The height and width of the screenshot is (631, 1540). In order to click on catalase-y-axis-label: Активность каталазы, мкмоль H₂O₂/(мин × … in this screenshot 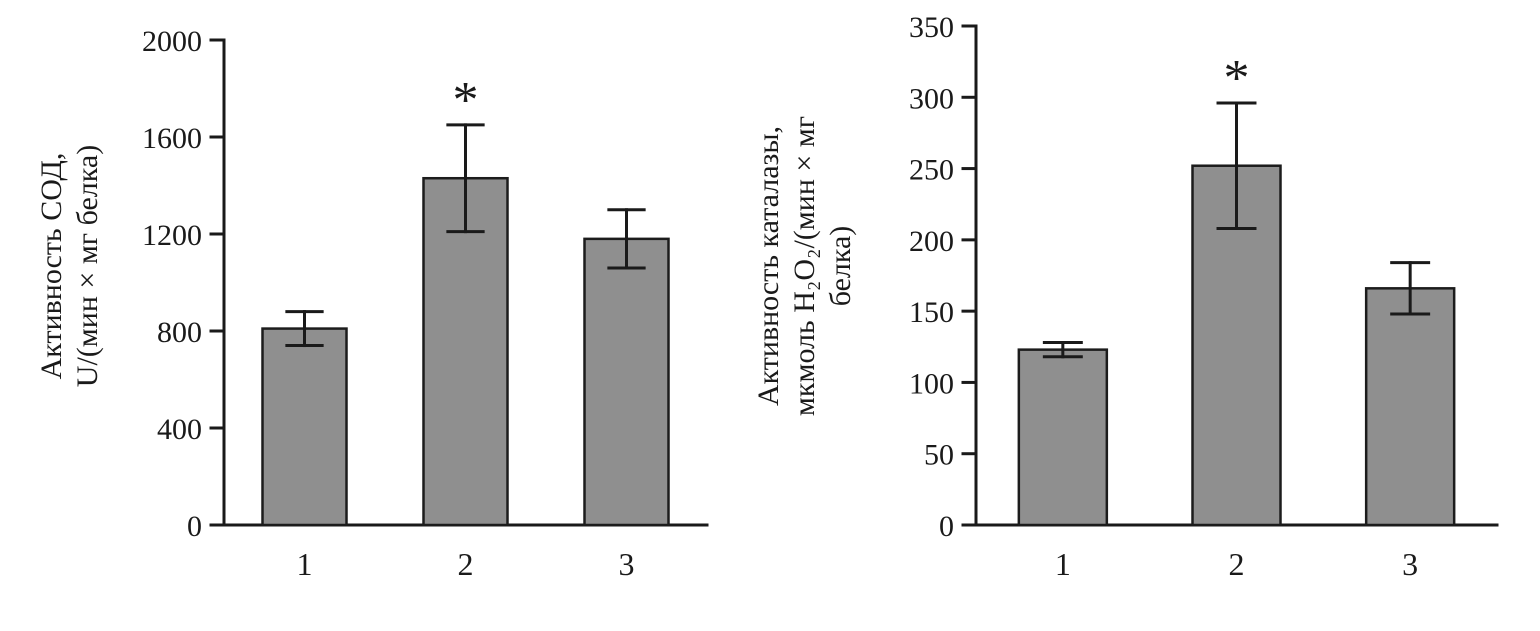, I will do `click(805, 265)`.